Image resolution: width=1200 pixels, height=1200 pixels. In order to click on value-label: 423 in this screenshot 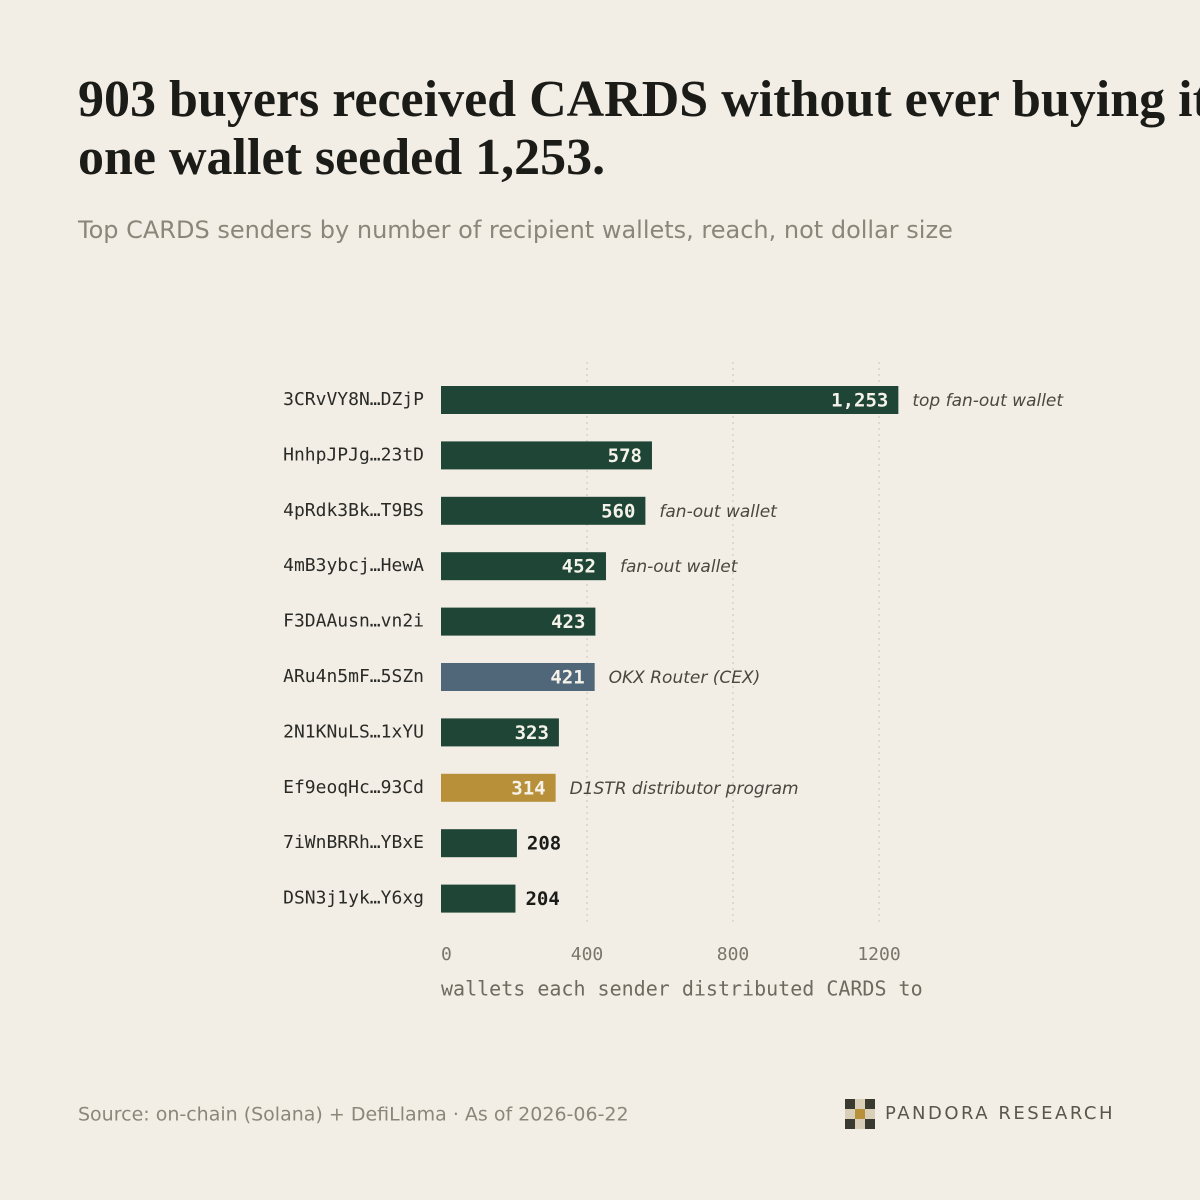, I will do `click(568, 622)`.